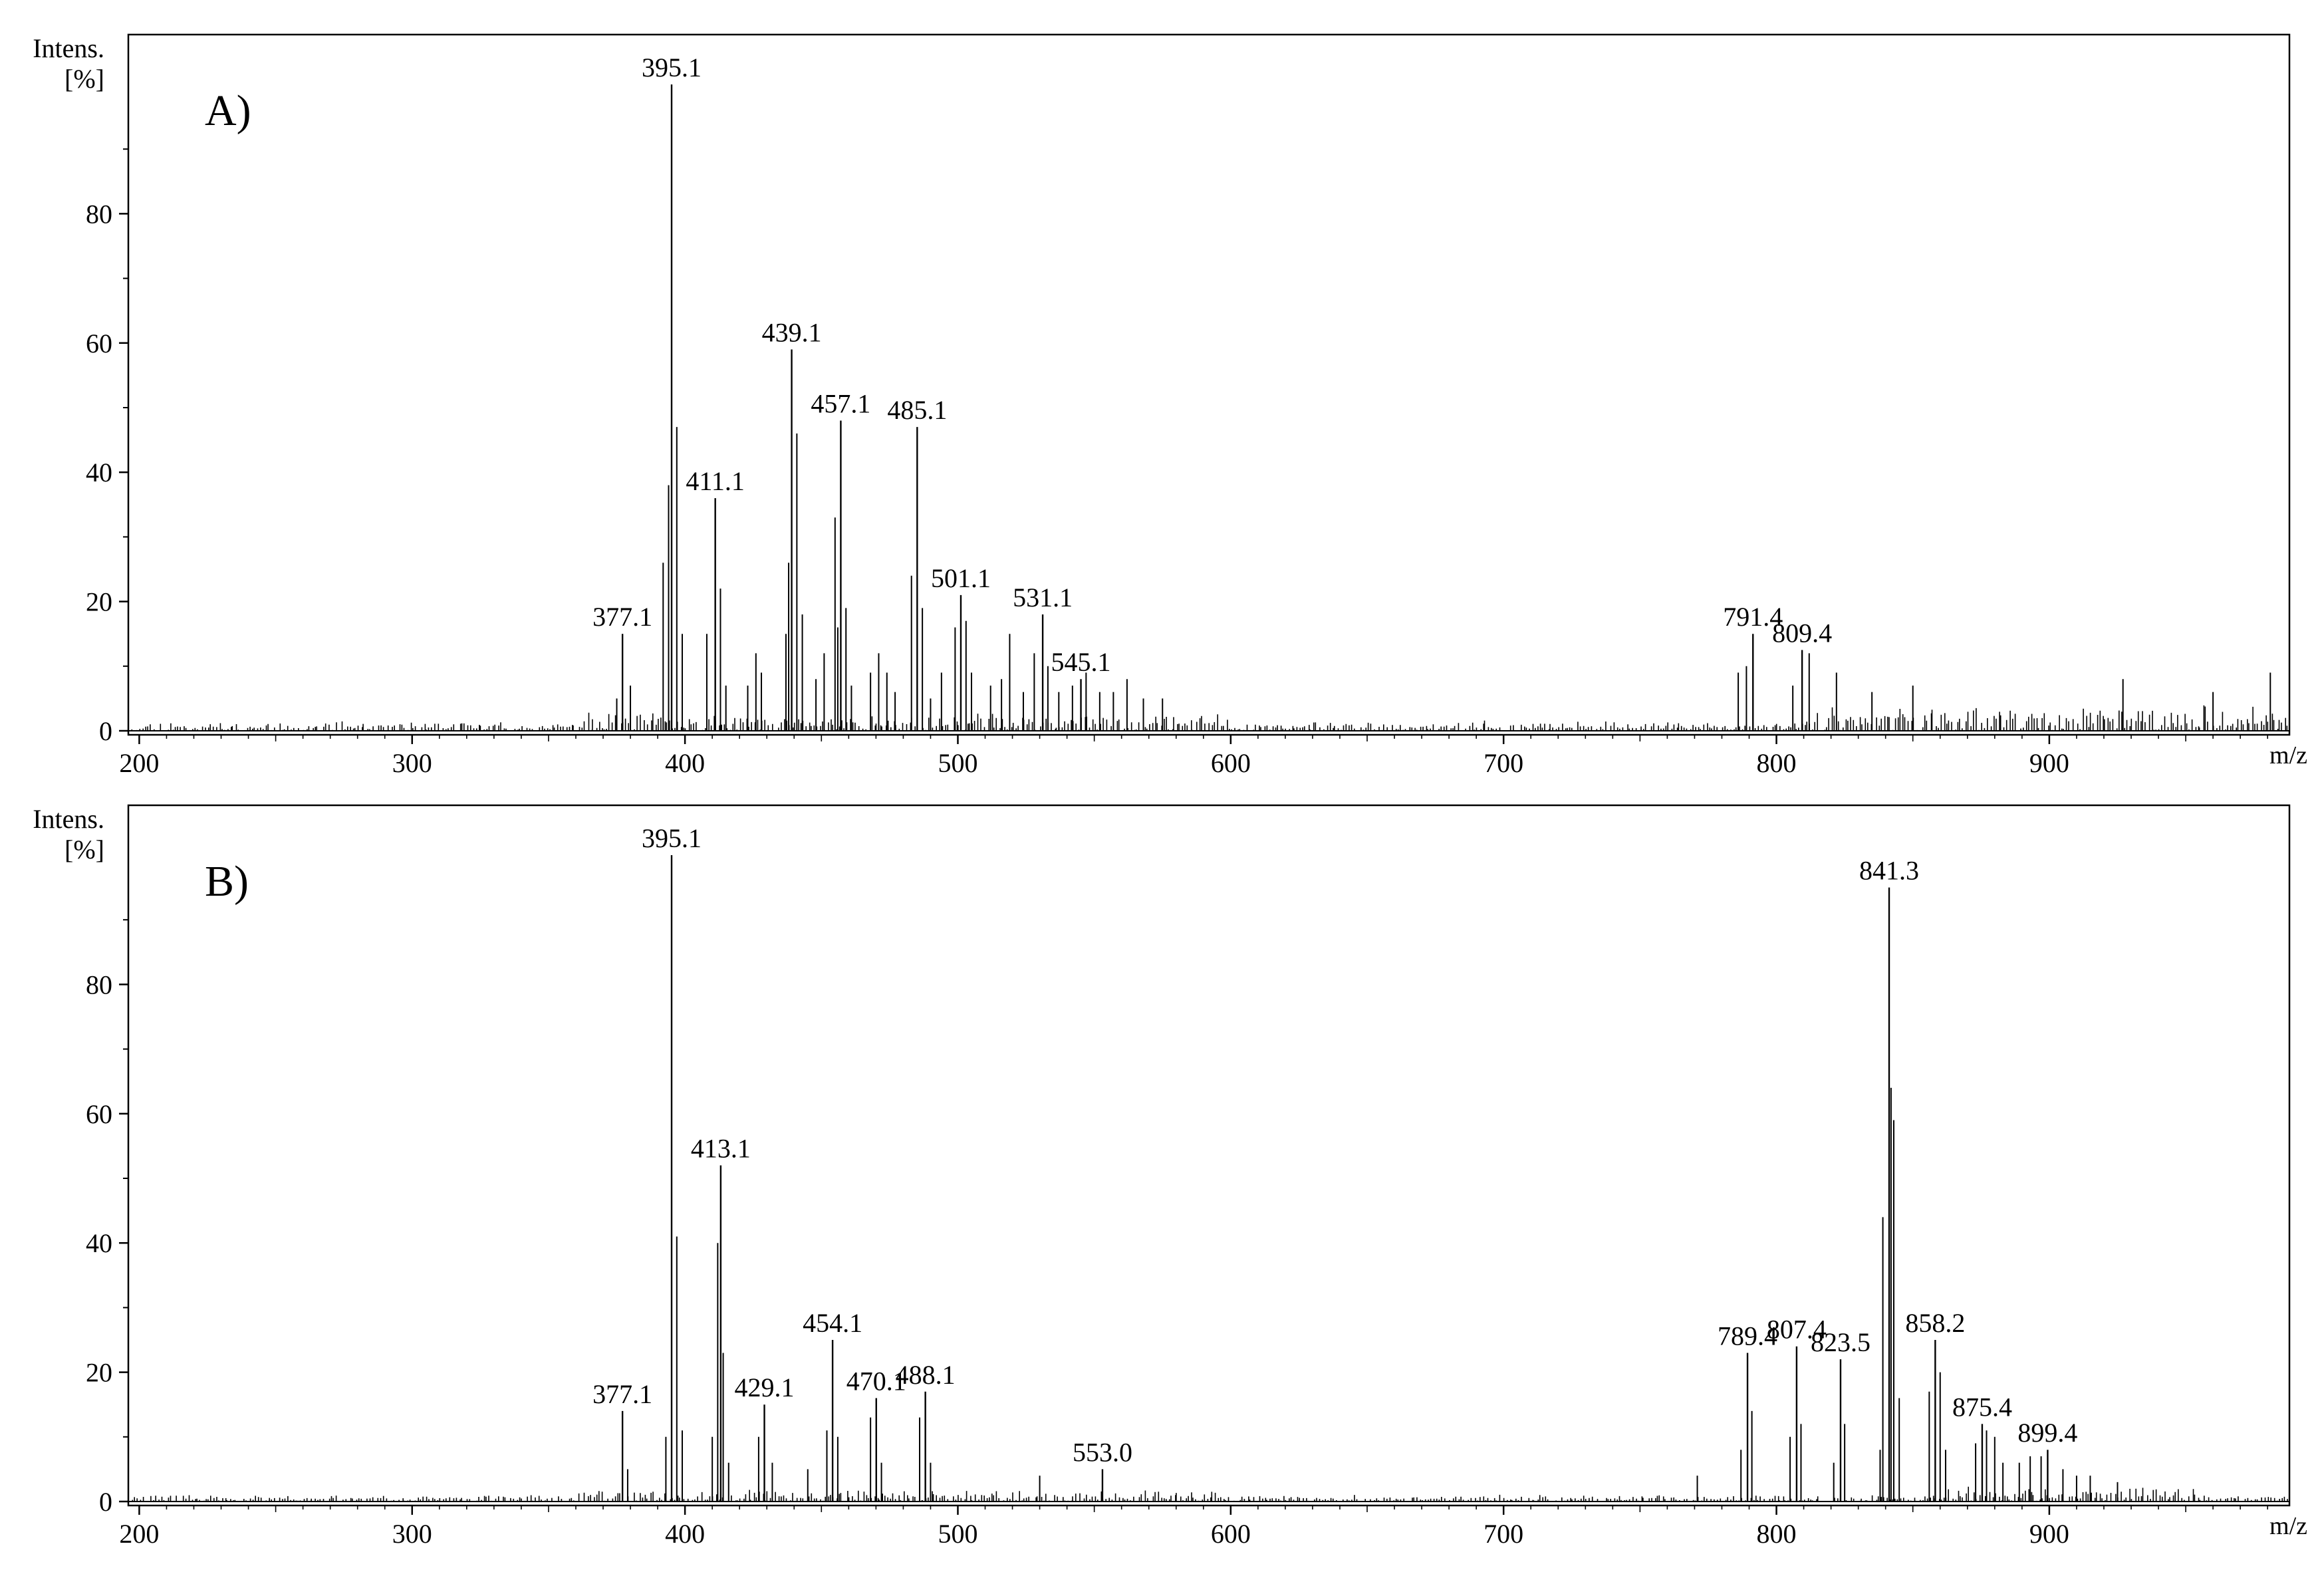 The image size is (2324, 1570). What do you see at coordinates (1747, 1336) in the screenshot?
I see `peak-label: 789.4` at bounding box center [1747, 1336].